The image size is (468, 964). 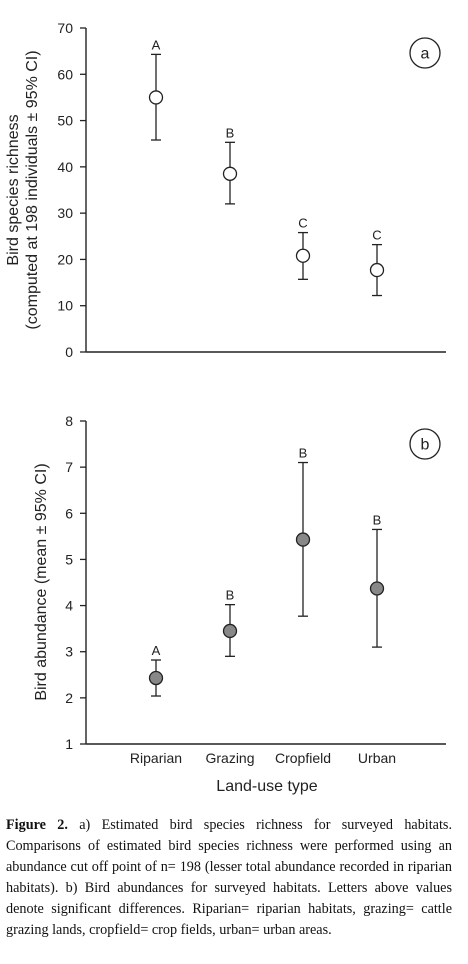 I want to click on panel-a-letter-grazing: B, so click(x=230, y=132).